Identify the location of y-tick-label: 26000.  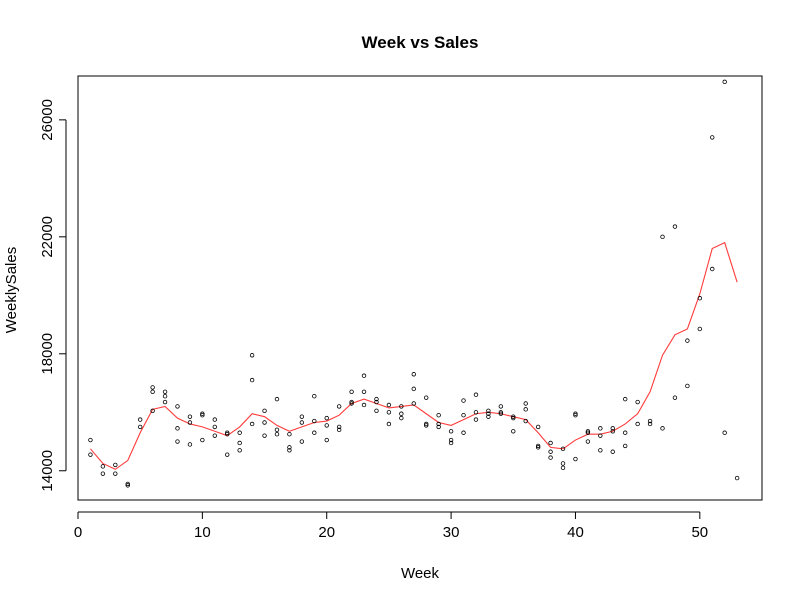
(47, 120).